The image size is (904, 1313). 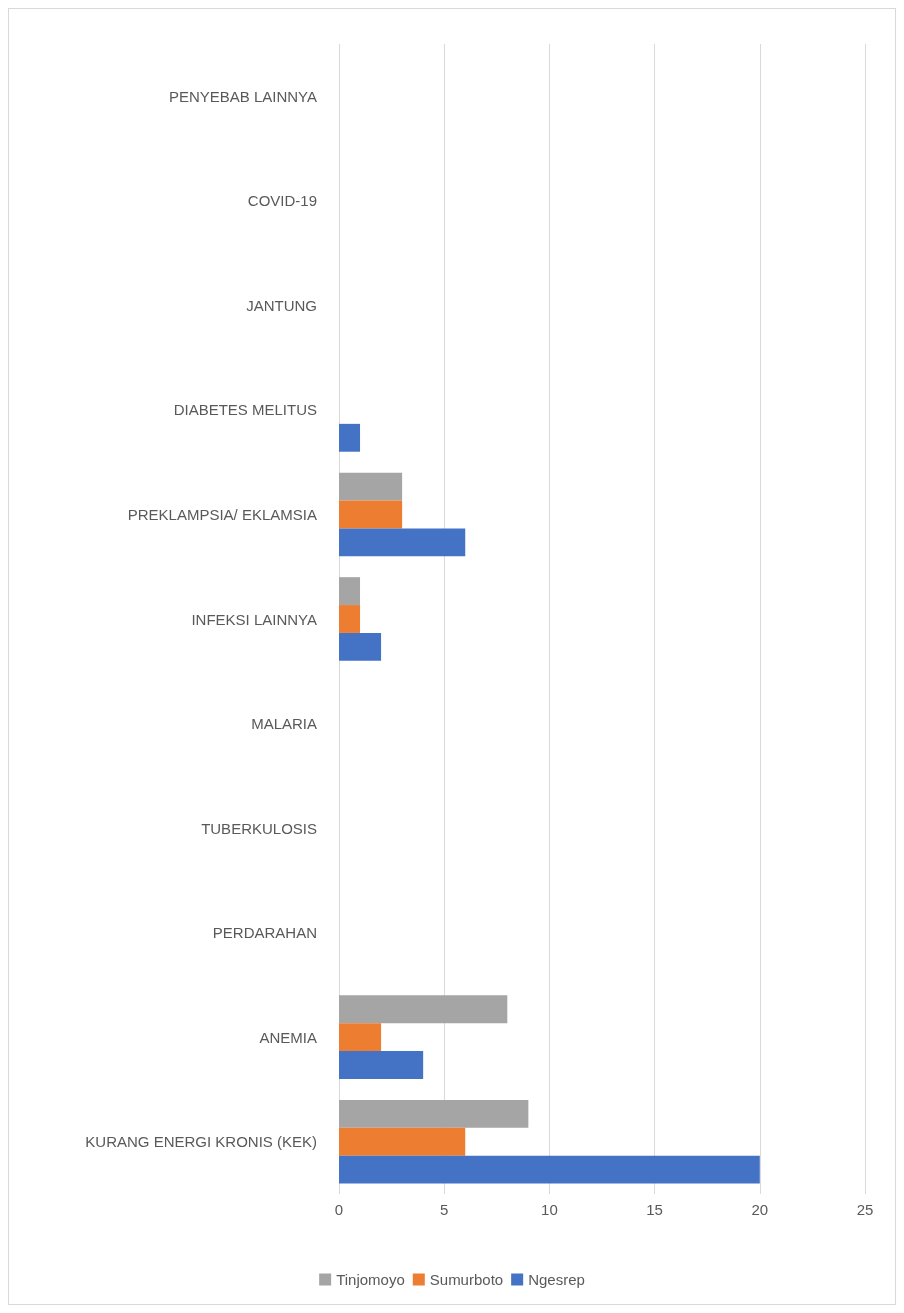 I want to click on y-tick-label: KURANG ENERGI KRONIS (KEK), so click(x=201, y=1142).